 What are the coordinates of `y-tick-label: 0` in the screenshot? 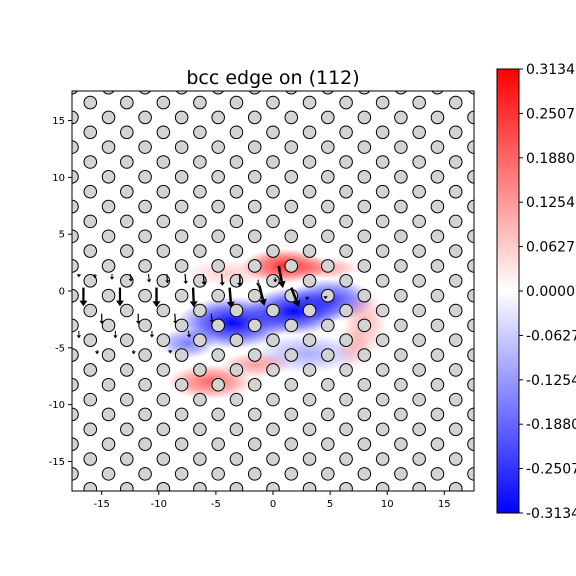 It's located at (62, 292).